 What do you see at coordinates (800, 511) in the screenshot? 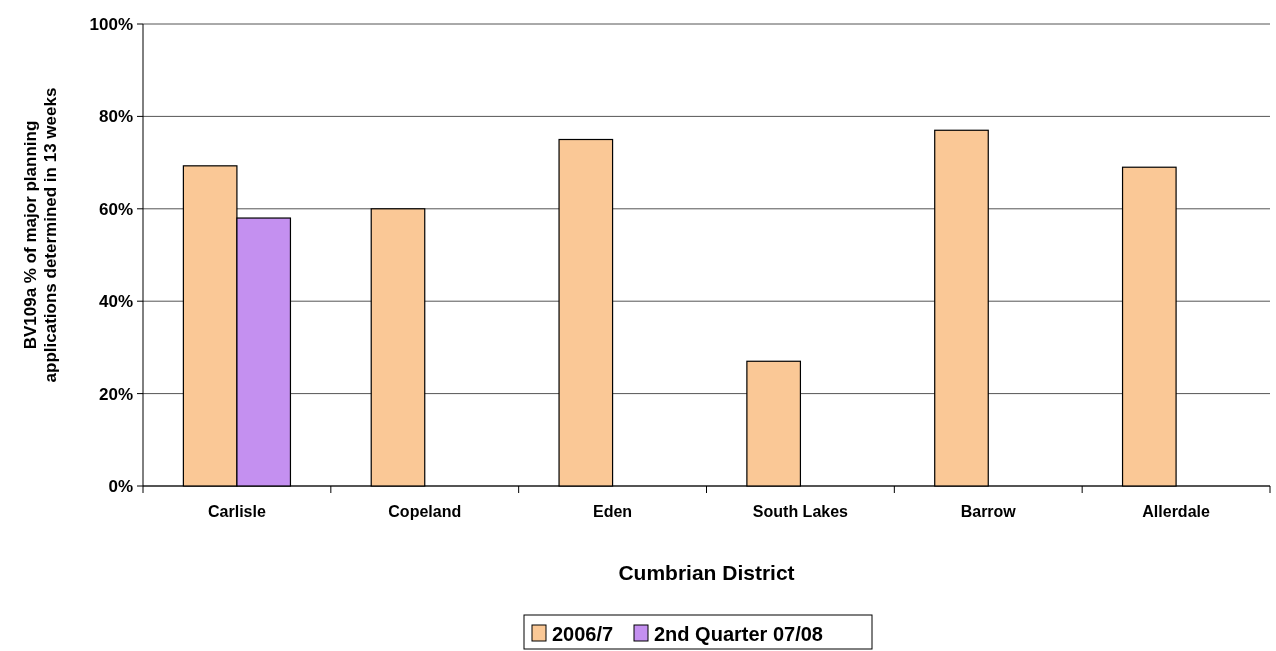
I see `x-tick-label: South Lakes` at bounding box center [800, 511].